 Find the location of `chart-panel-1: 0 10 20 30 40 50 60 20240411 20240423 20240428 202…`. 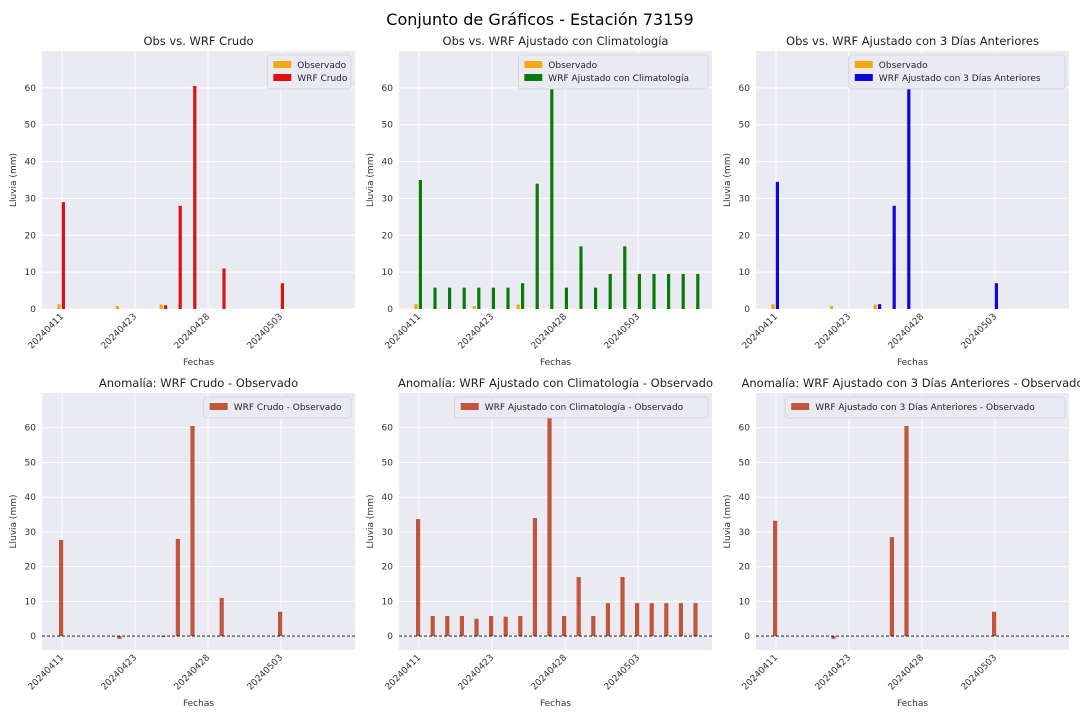

chart-panel-1: 0 10 20 30 40 50 60 20240411 20240423 20240428 202… is located at coordinates (182, 201).